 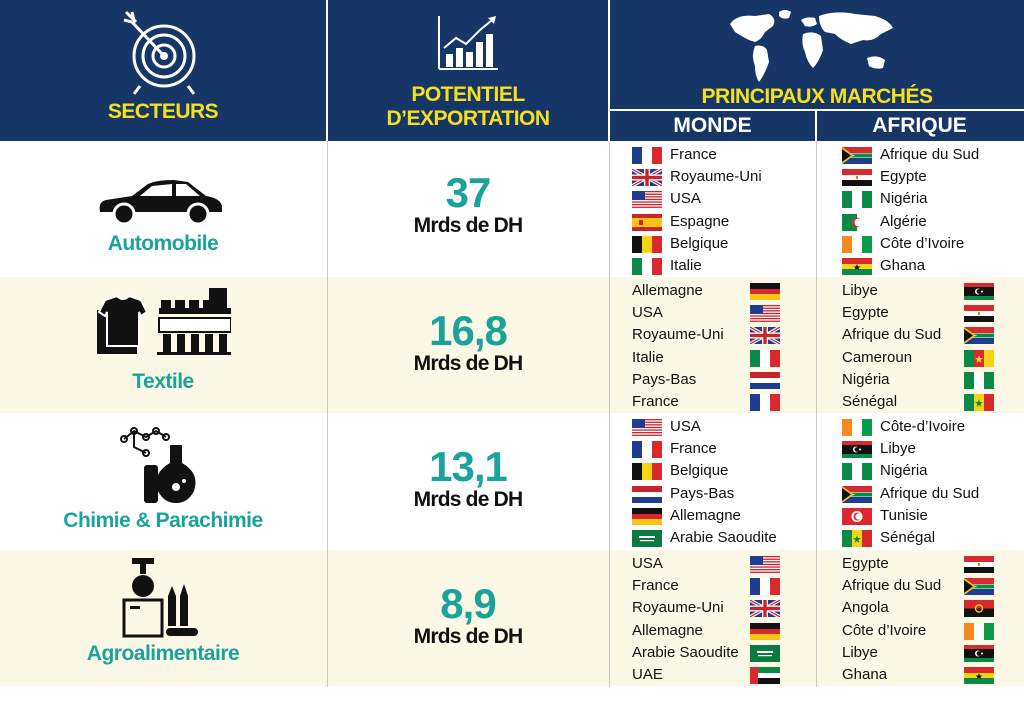 I want to click on country-name: Allemagne, so click(x=667, y=630).